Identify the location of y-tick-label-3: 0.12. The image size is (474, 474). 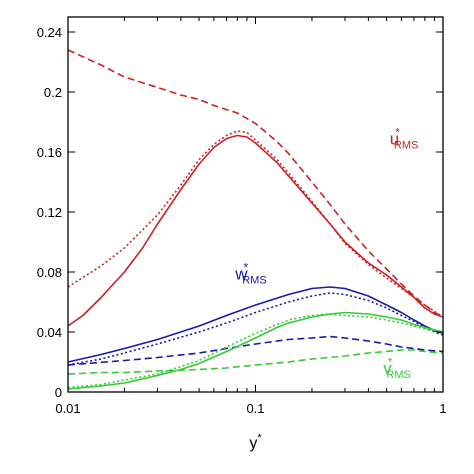
(49, 212).